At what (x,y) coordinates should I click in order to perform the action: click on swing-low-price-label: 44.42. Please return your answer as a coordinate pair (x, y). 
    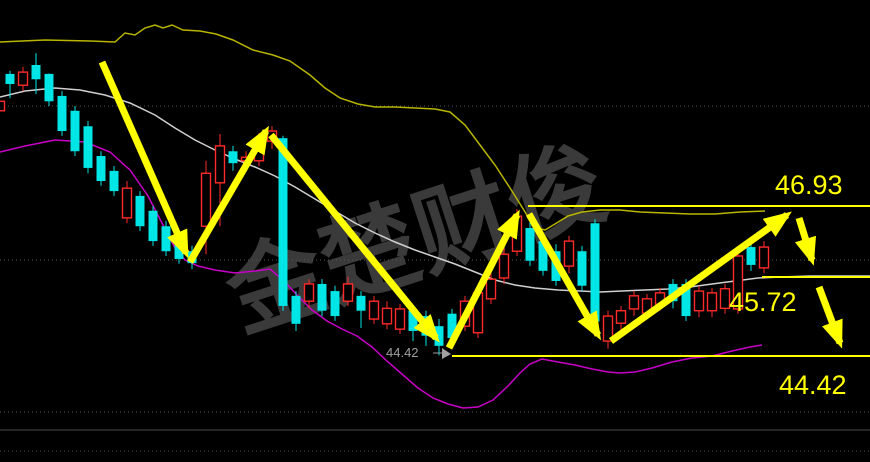
    Looking at the image, I should click on (402, 352).